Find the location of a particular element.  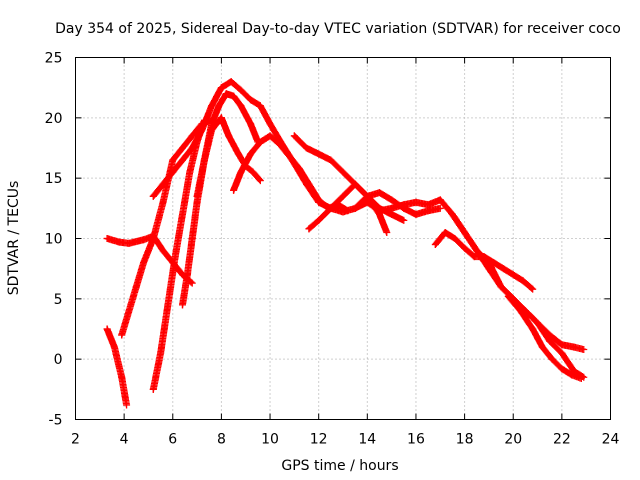

x-tick-label: 18 is located at coordinates (465, 440).